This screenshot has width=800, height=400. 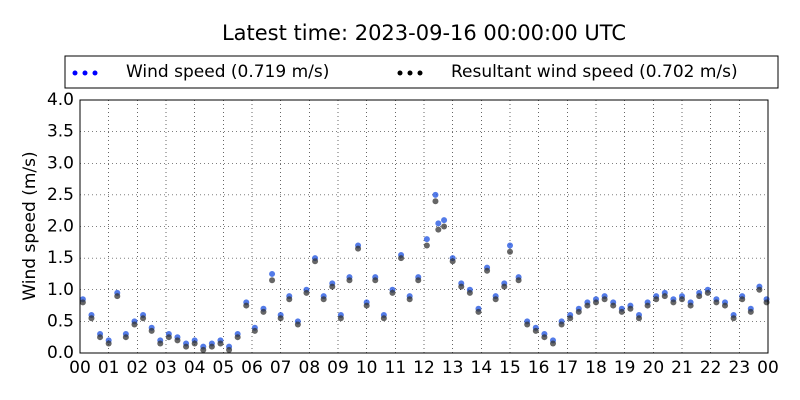 What do you see at coordinates (310, 368) in the screenshot?
I see `x-tick-label: 08` at bounding box center [310, 368].